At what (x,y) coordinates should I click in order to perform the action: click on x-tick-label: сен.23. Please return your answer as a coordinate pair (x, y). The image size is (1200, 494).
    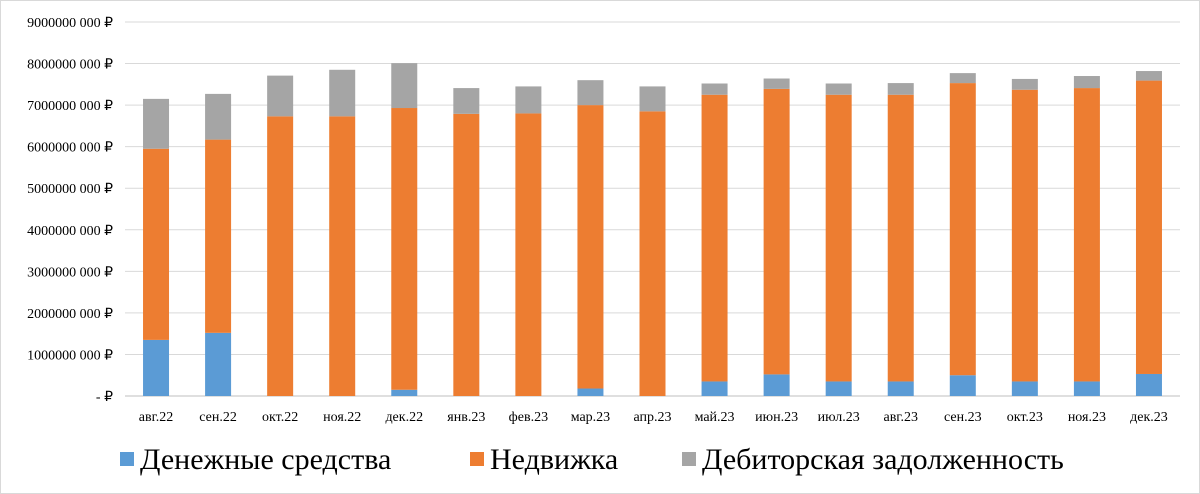
    Looking at the image, I should click on (963, 417).